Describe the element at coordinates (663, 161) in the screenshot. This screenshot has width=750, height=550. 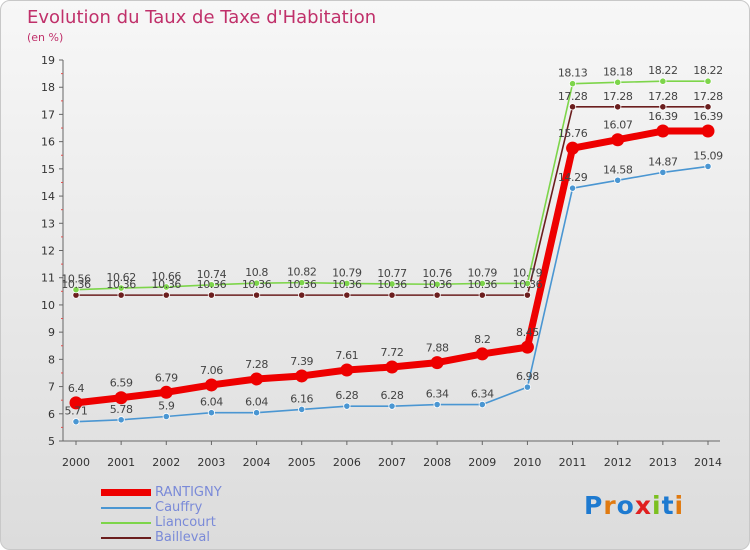
I see `data-label-cauffry: 14.87` at that location.